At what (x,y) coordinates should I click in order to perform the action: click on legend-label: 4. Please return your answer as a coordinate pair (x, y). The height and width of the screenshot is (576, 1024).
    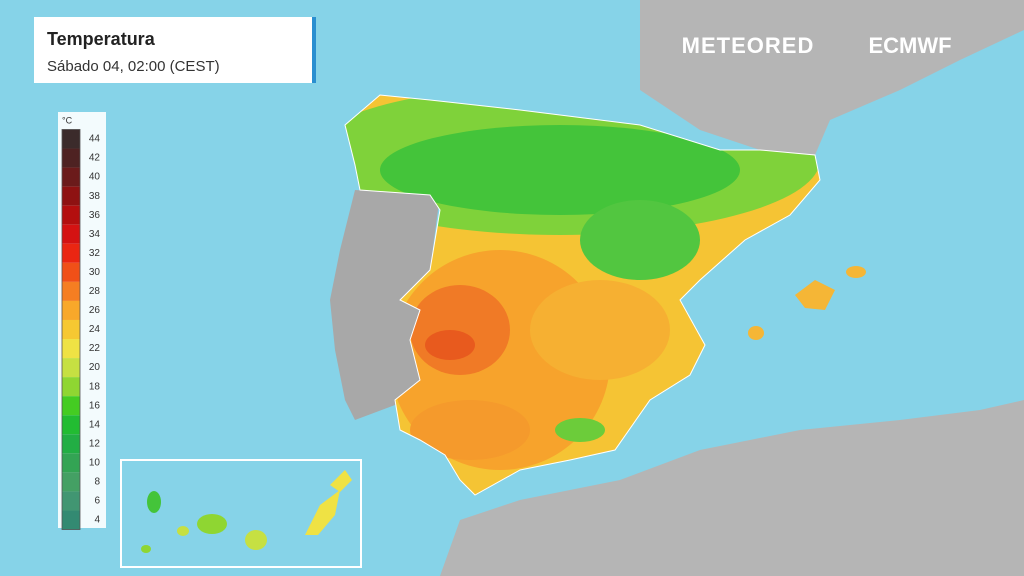
    Looking at the image, I should click on (97, 520).